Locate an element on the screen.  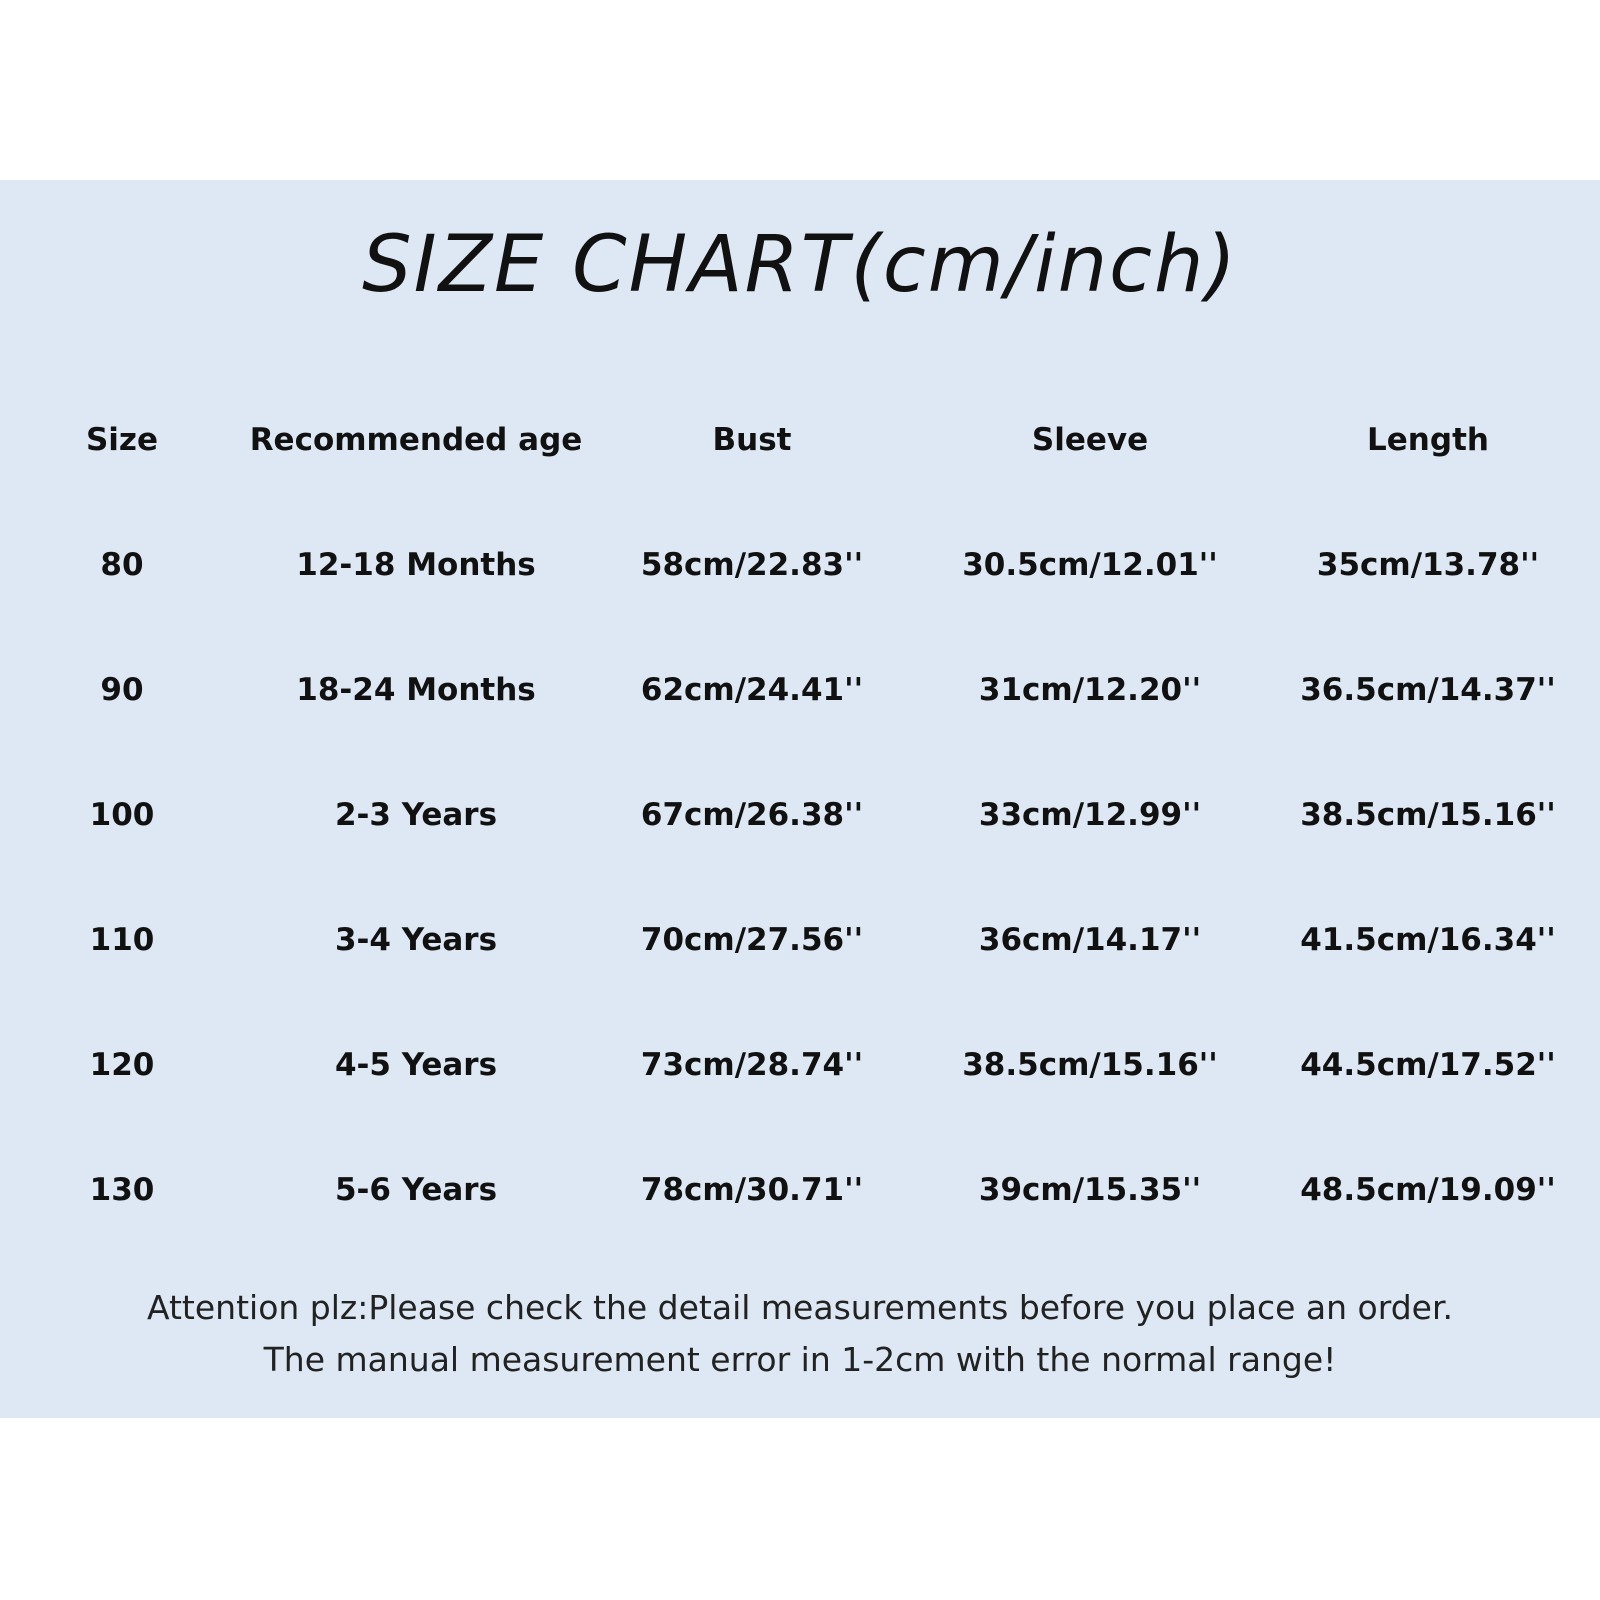
table-cell: 30.5cm/12.01'' is located at coordinates (1090, 565).